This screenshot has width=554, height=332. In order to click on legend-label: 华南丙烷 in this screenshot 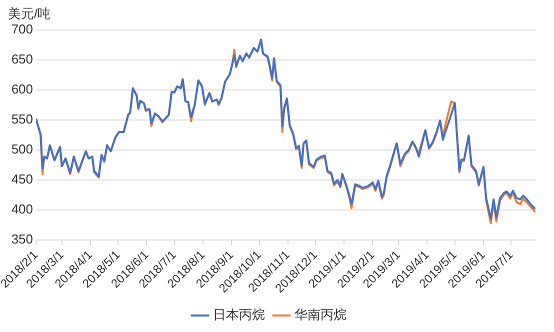, I will do `click(320, 314)`.